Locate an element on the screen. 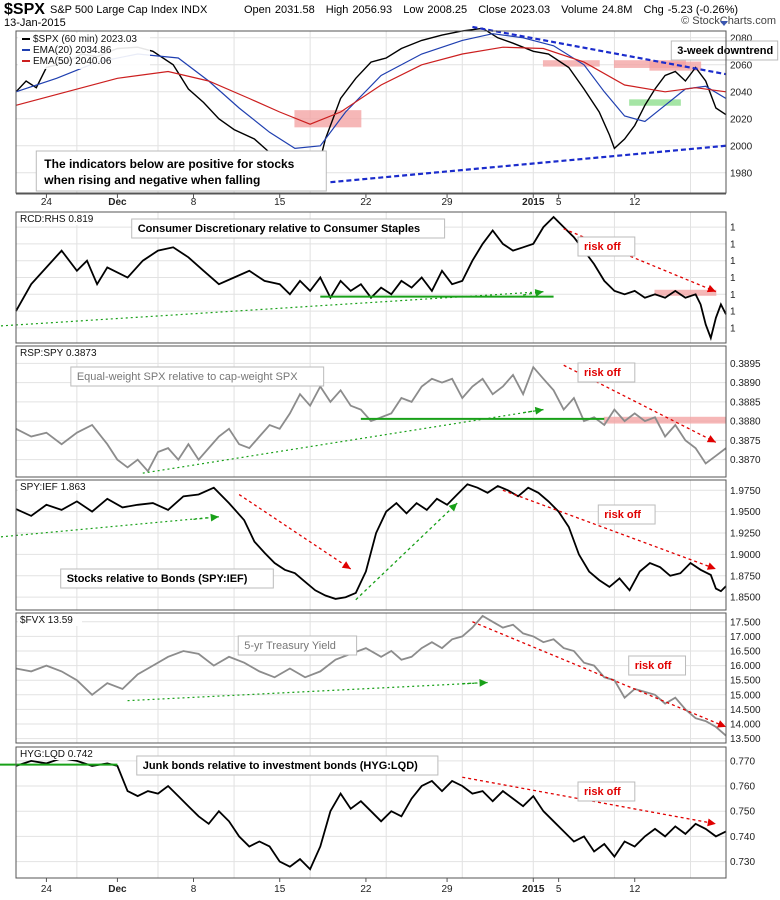 The height and width of the screenshot is (900, 780). y-tick-label: 0.730 is located at coordinates (742, 862).